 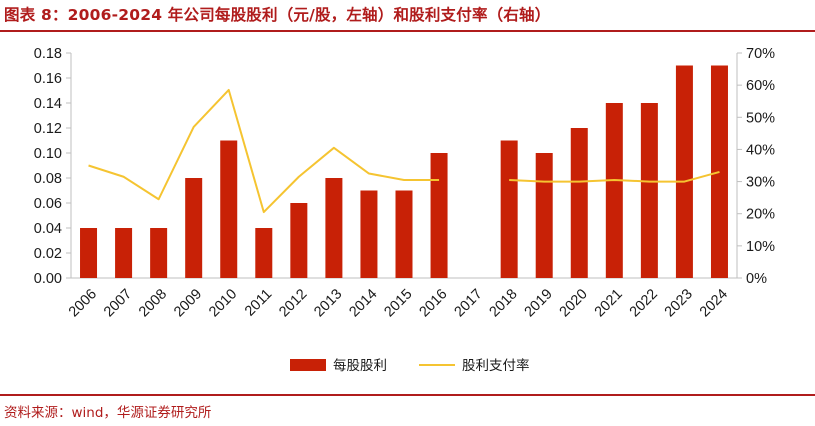 What do you see at coordinates (649, 190) in the screenshot?
I see `bar-2022` at bounding box center [649, 190].